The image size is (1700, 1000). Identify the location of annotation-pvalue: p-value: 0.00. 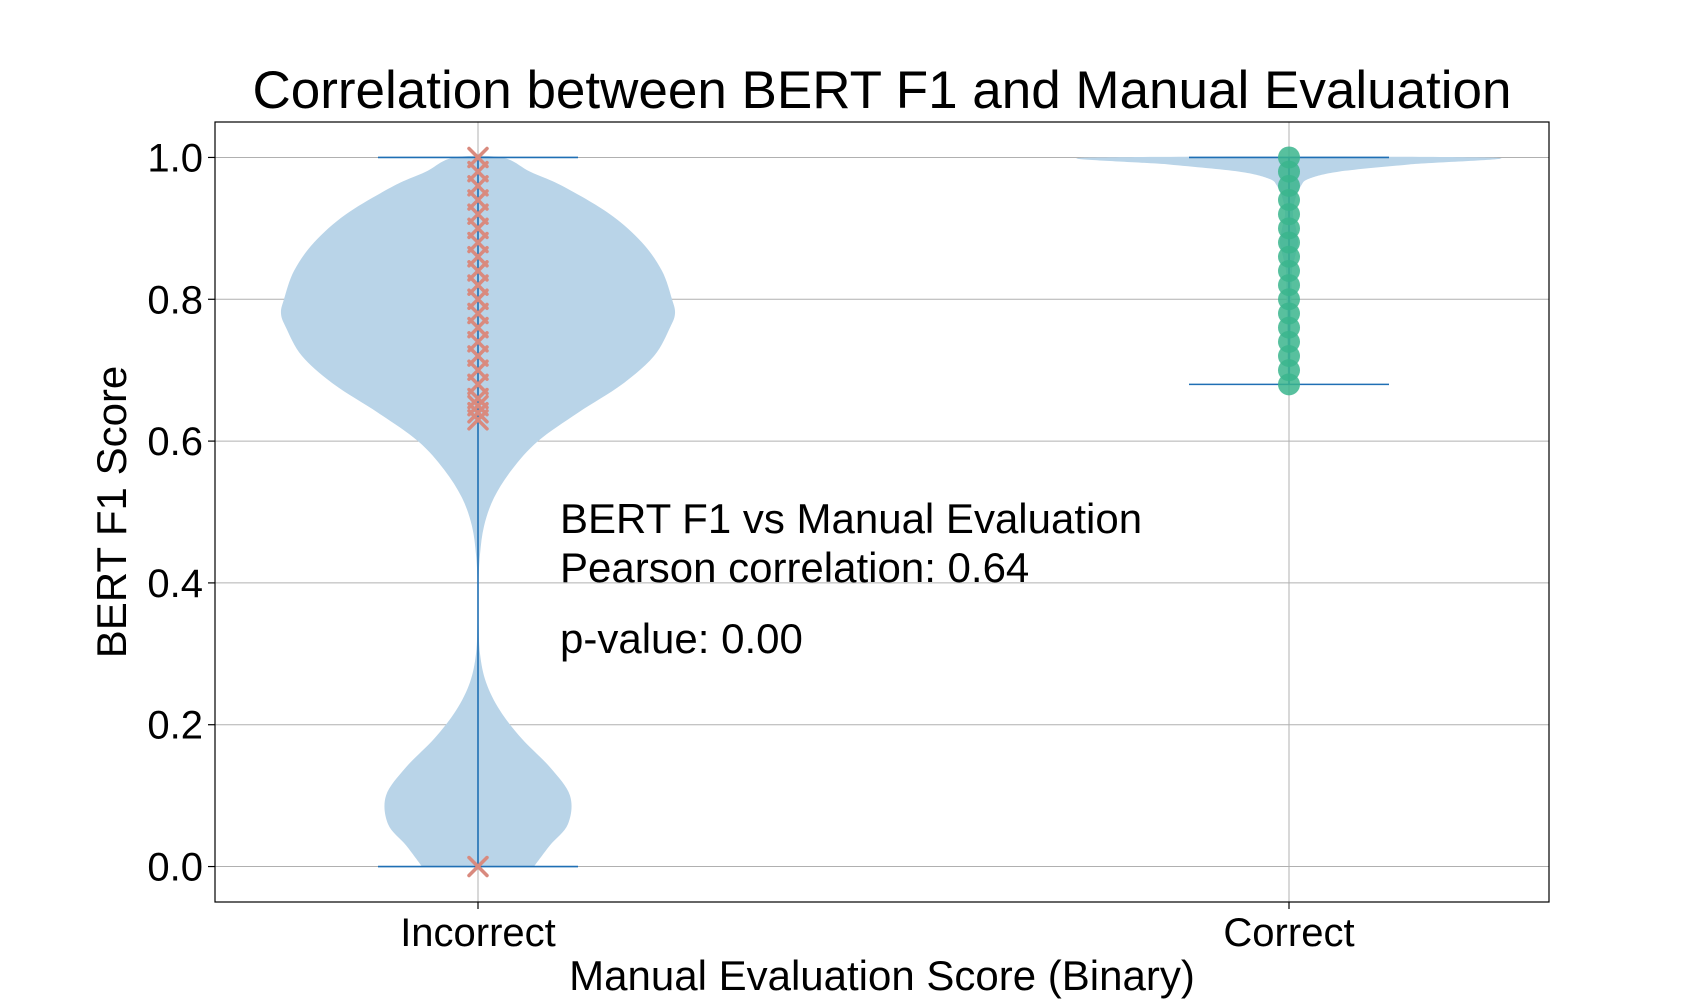
(681, 638).